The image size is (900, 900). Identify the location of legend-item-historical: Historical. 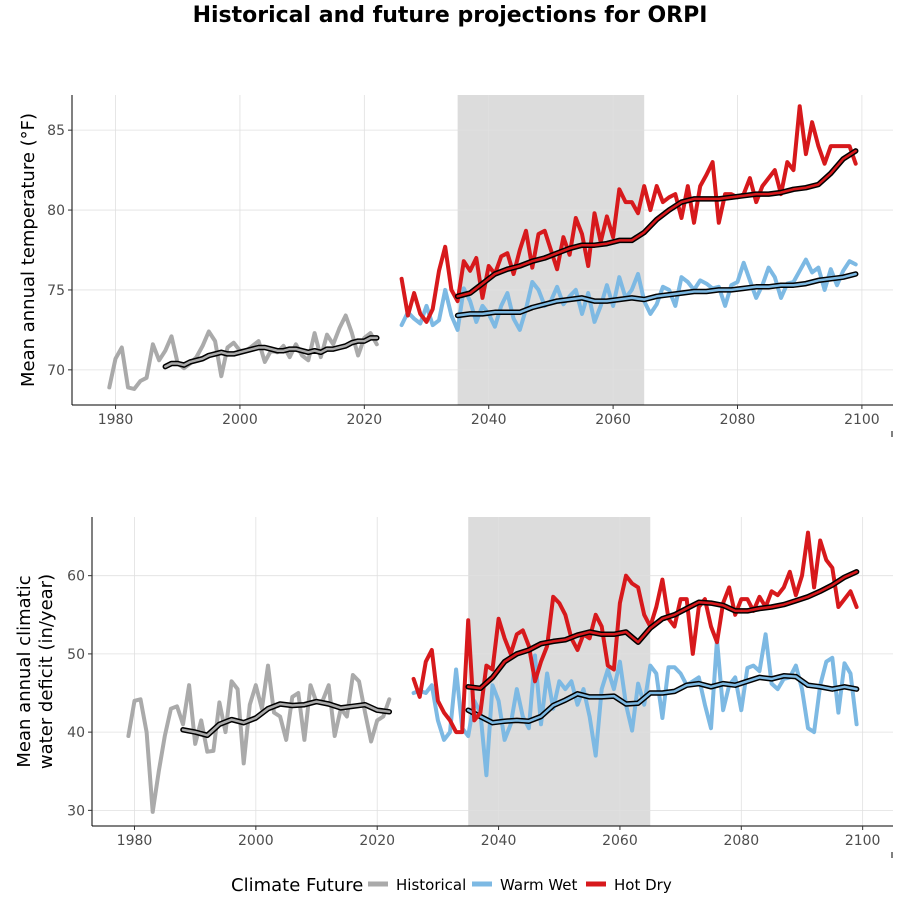
(417, 885).